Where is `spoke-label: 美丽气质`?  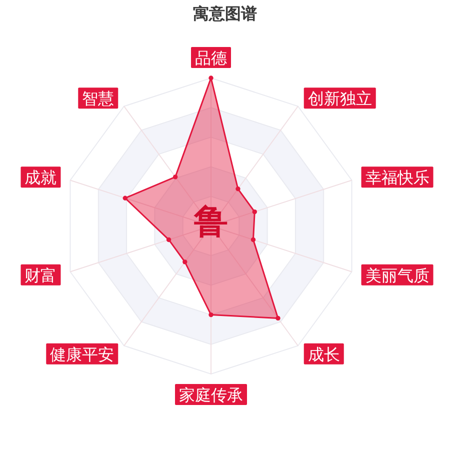
spoke-label: 美丽气质 is located at coordinates (397, 275).